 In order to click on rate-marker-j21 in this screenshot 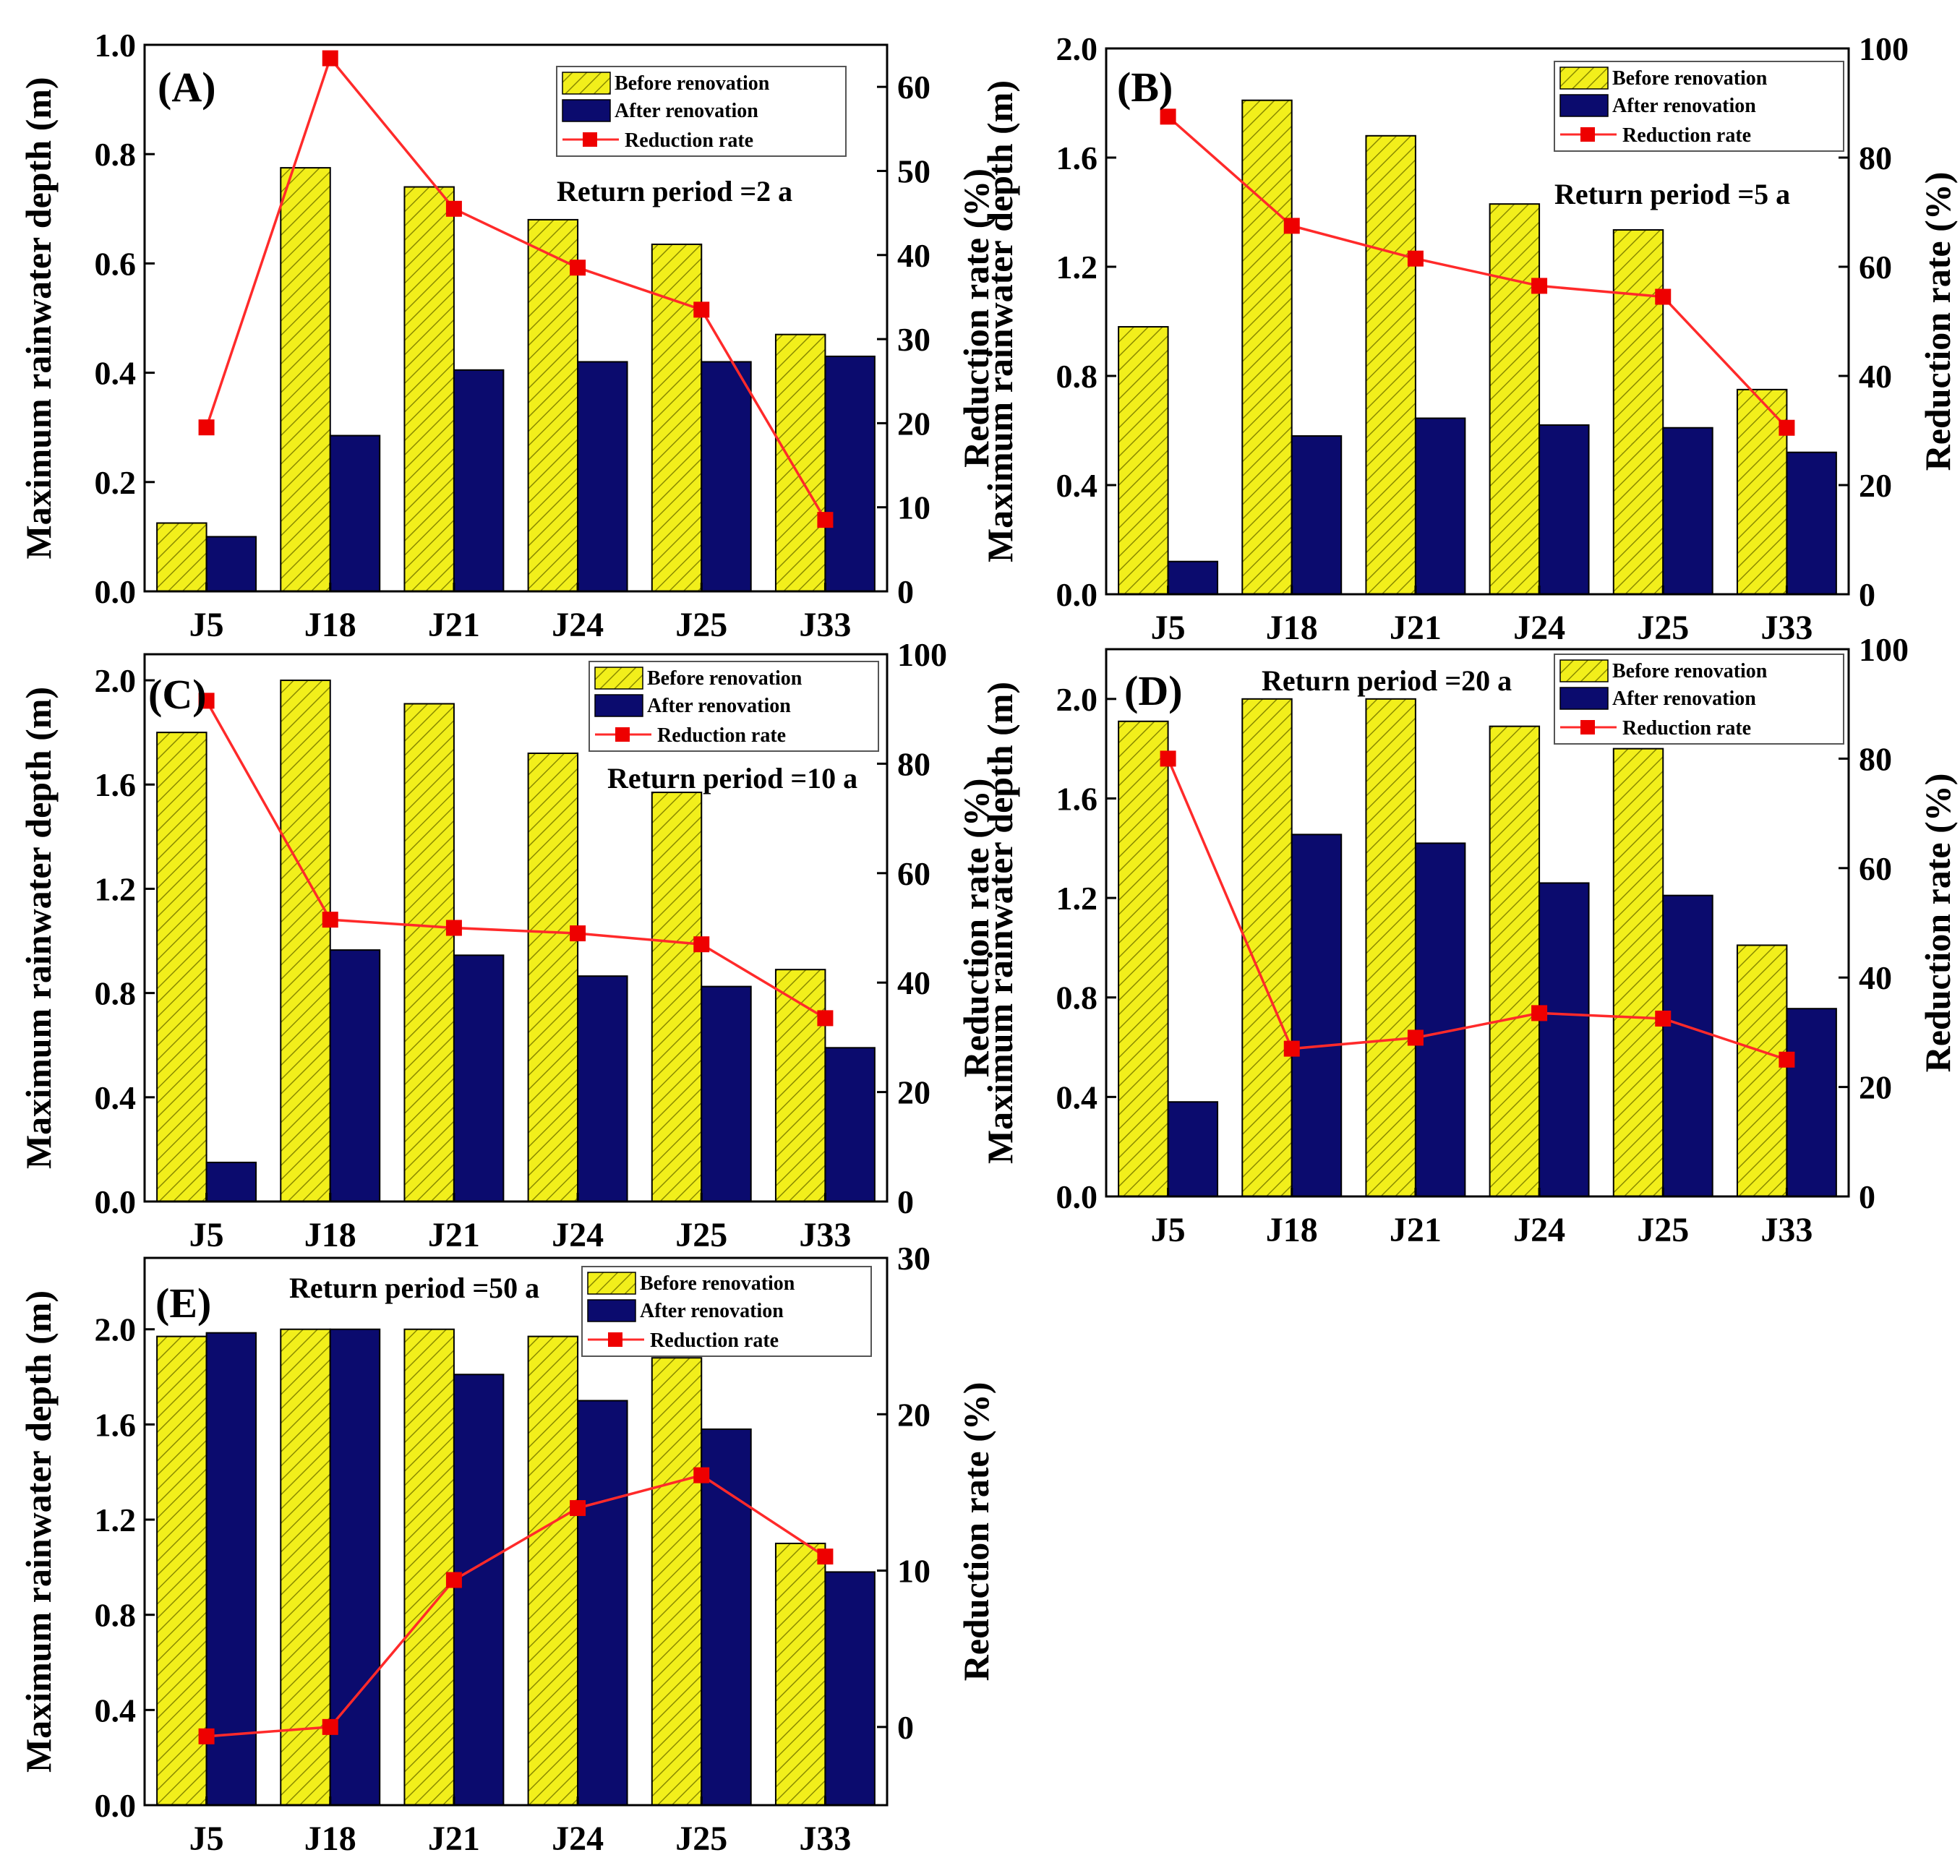, I will do `click(453, 1580)`.